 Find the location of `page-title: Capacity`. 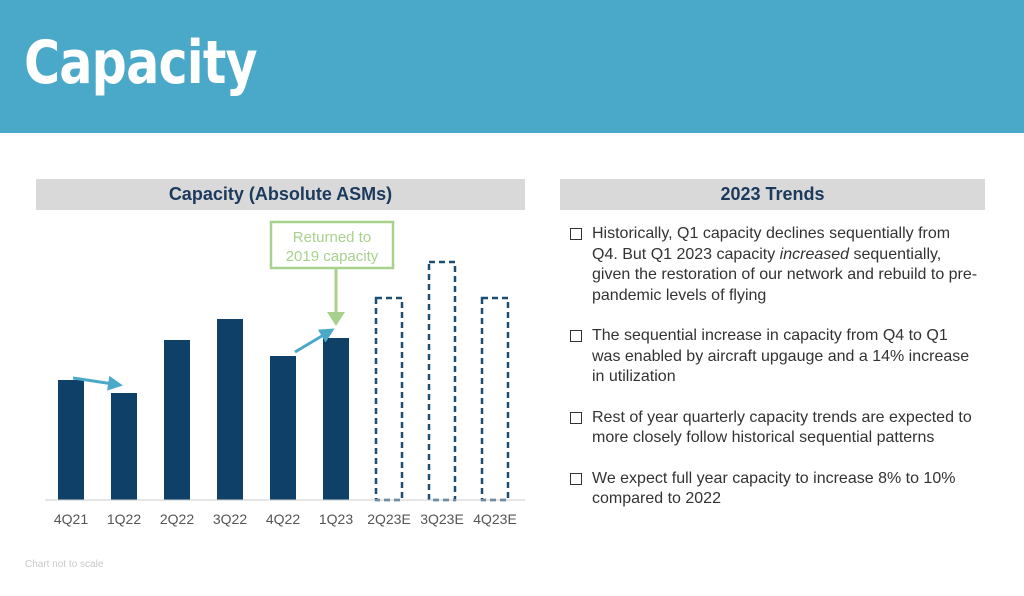

page-title: Capacity is located at coordinates (141, 63).